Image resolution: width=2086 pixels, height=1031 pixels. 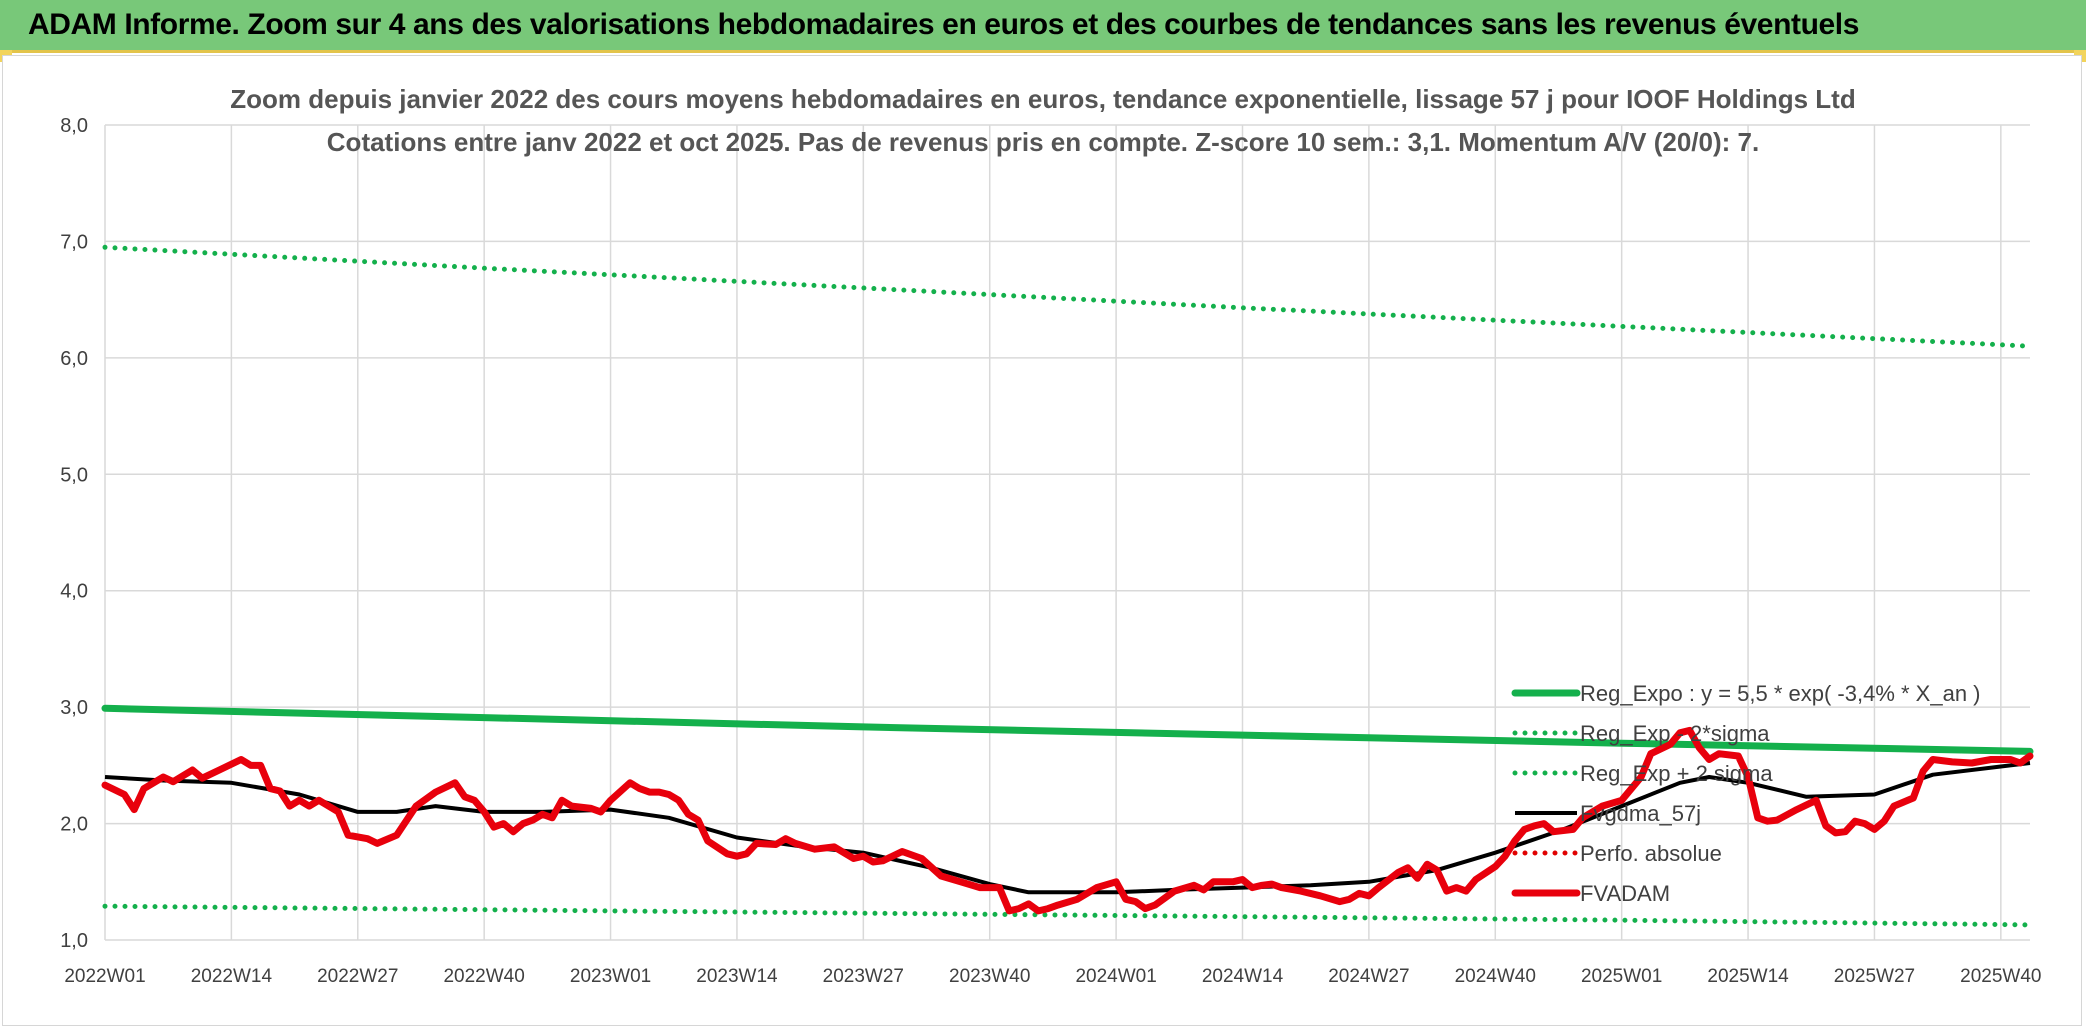 I want to click on x-tick-label: 2024W01, so click(x=1115, y=976).